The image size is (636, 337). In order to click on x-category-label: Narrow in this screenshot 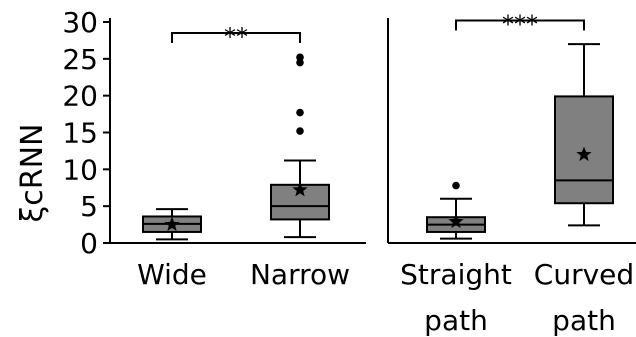, I will do `click(300, 274)`.